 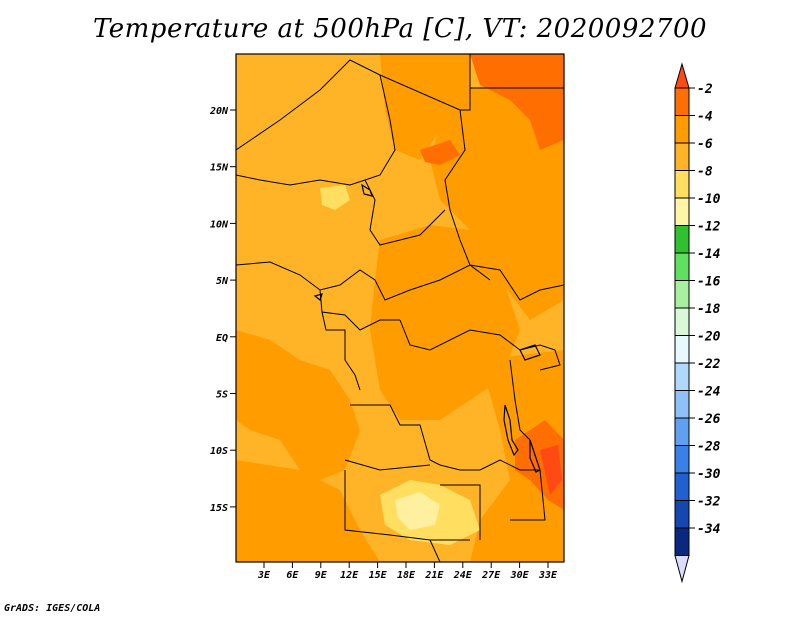 I want to click on lon-tick-label: 12E, so click(x=349, y=575).